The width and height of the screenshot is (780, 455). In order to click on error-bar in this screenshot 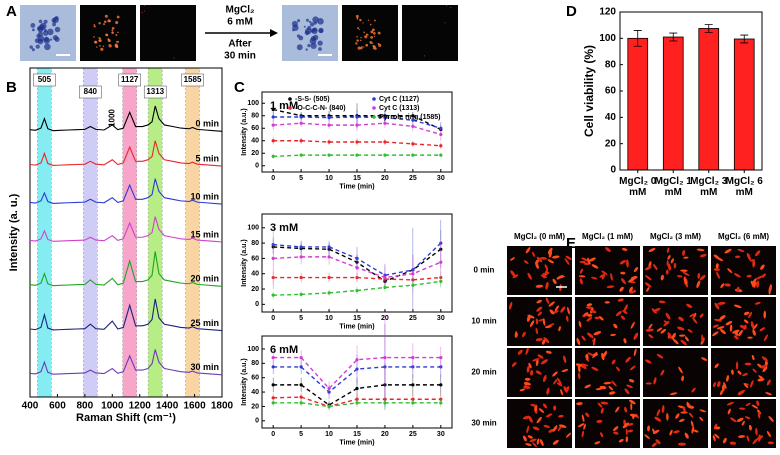, I will do `click(637, 38)`.